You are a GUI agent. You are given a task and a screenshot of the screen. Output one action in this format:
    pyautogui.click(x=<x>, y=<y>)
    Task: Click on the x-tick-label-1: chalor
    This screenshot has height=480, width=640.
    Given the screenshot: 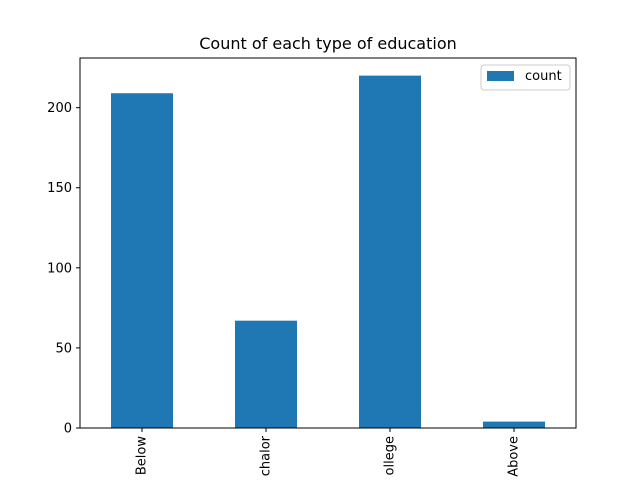 What is the action you would take?
    pyautogui.click(x=266, y=455)
    